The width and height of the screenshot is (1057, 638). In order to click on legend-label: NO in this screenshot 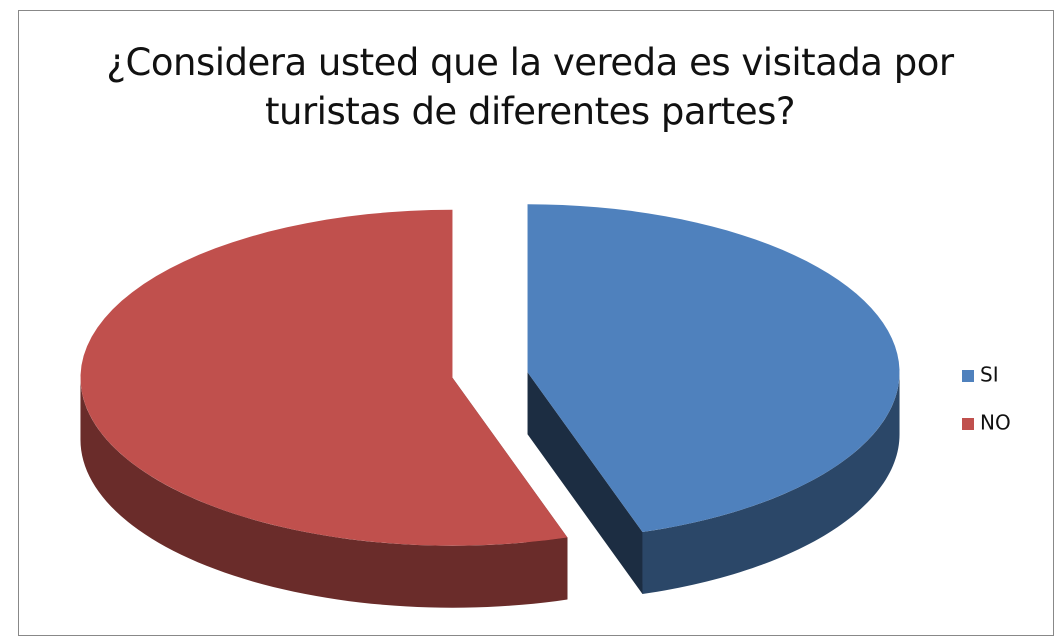, I will do `click(995, 423)`.